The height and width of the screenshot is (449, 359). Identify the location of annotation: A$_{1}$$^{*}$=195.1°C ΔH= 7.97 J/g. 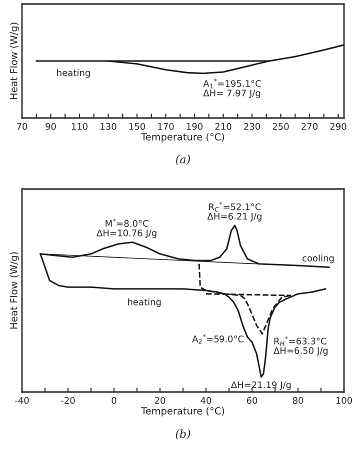
(232, 88).